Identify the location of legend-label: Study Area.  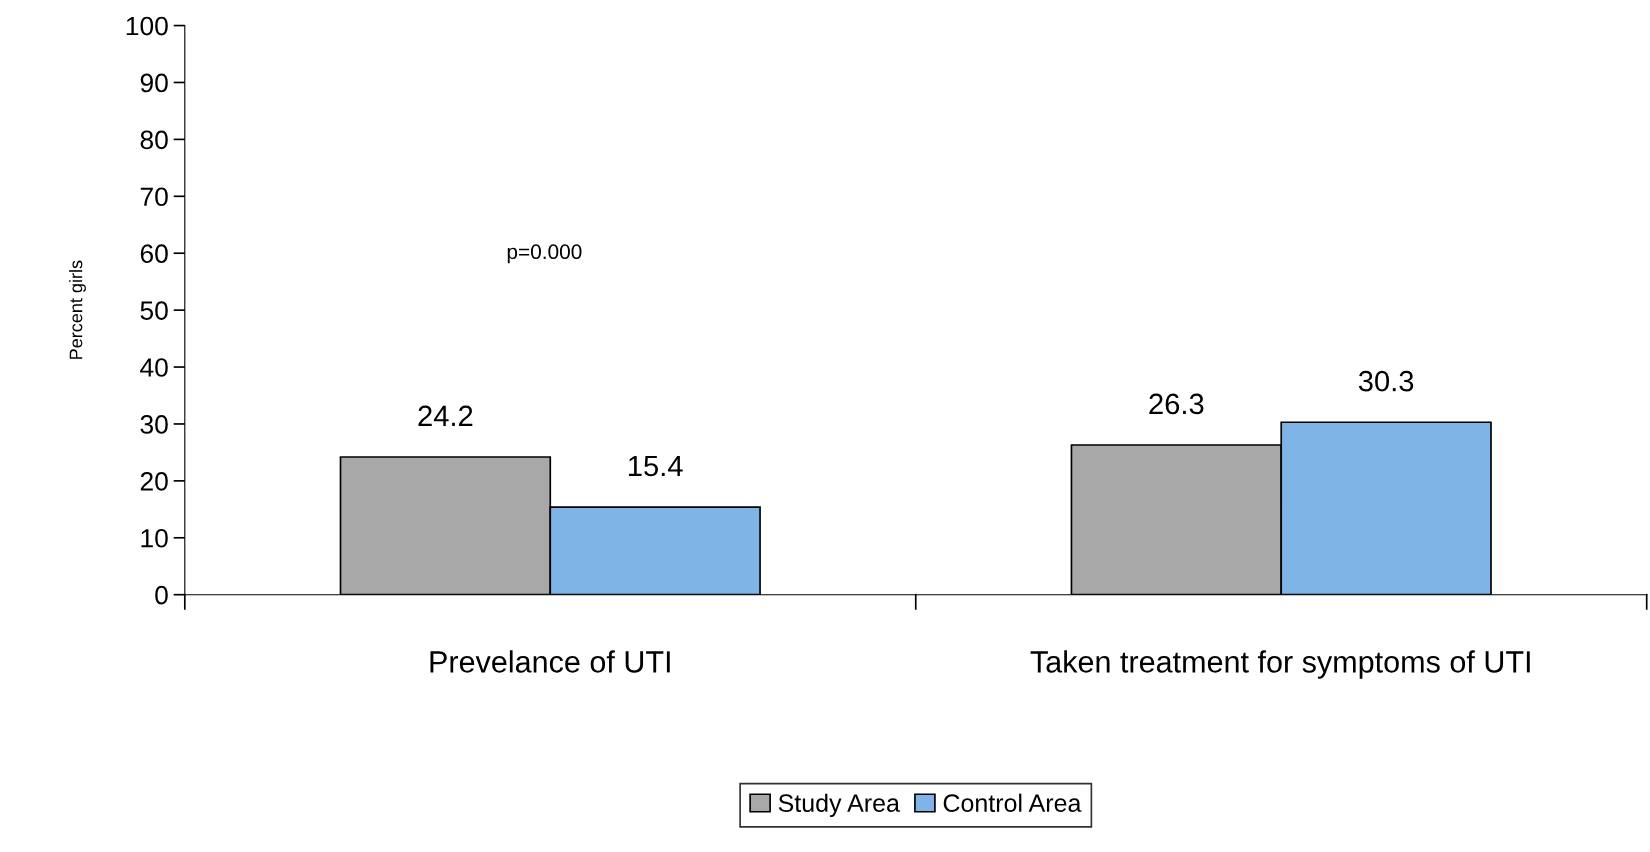
(839, 805).